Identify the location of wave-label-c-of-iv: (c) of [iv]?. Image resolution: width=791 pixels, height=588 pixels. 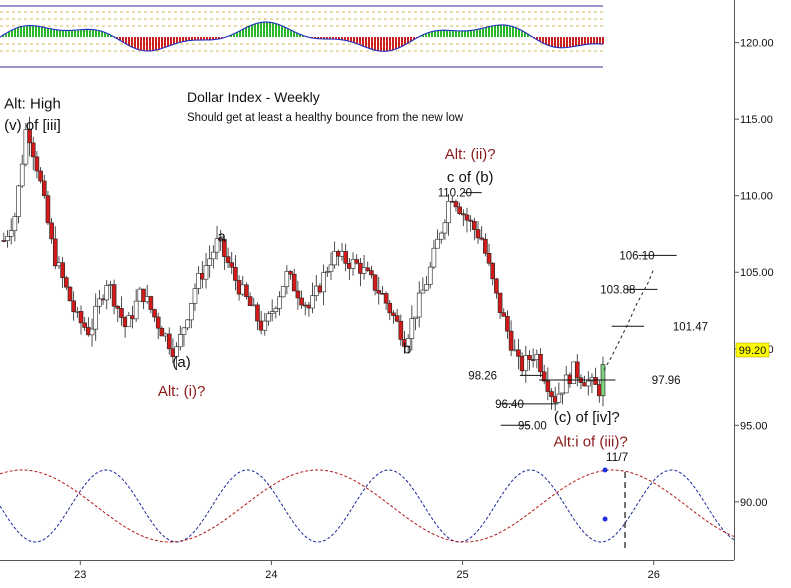
(587, 417).